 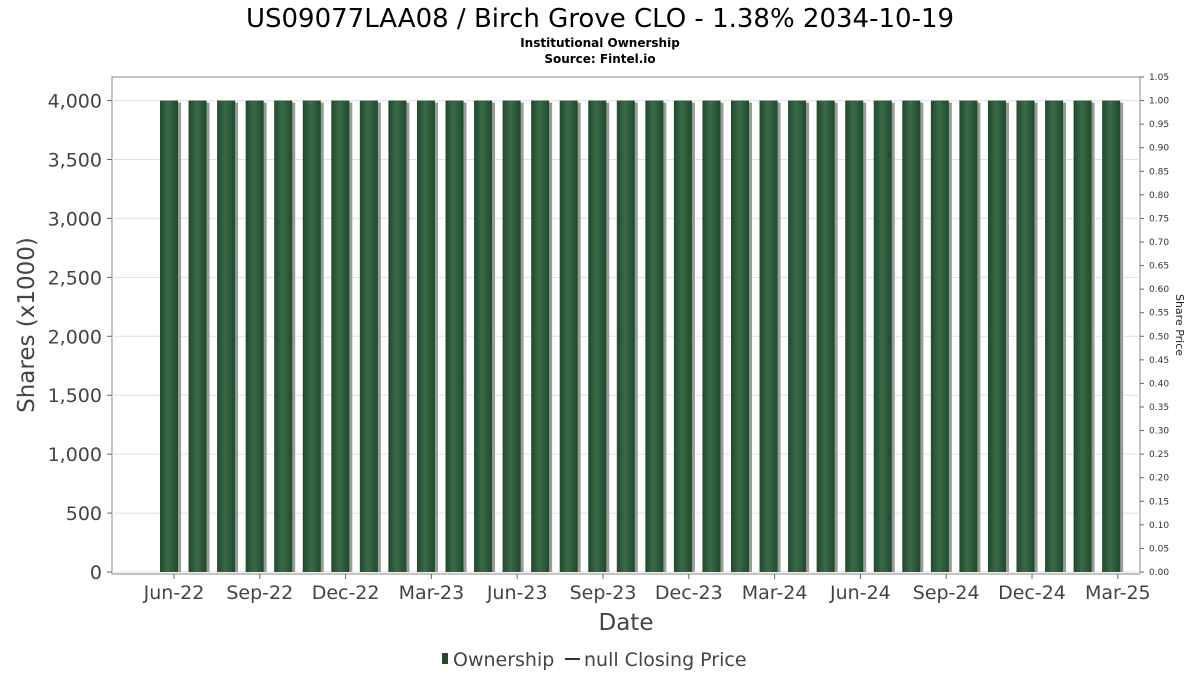 What do you see at coordinates (1159, 549) in the screenshot?
I see `y2-tick-label: 0.05` at bounding box center [1159, 549].